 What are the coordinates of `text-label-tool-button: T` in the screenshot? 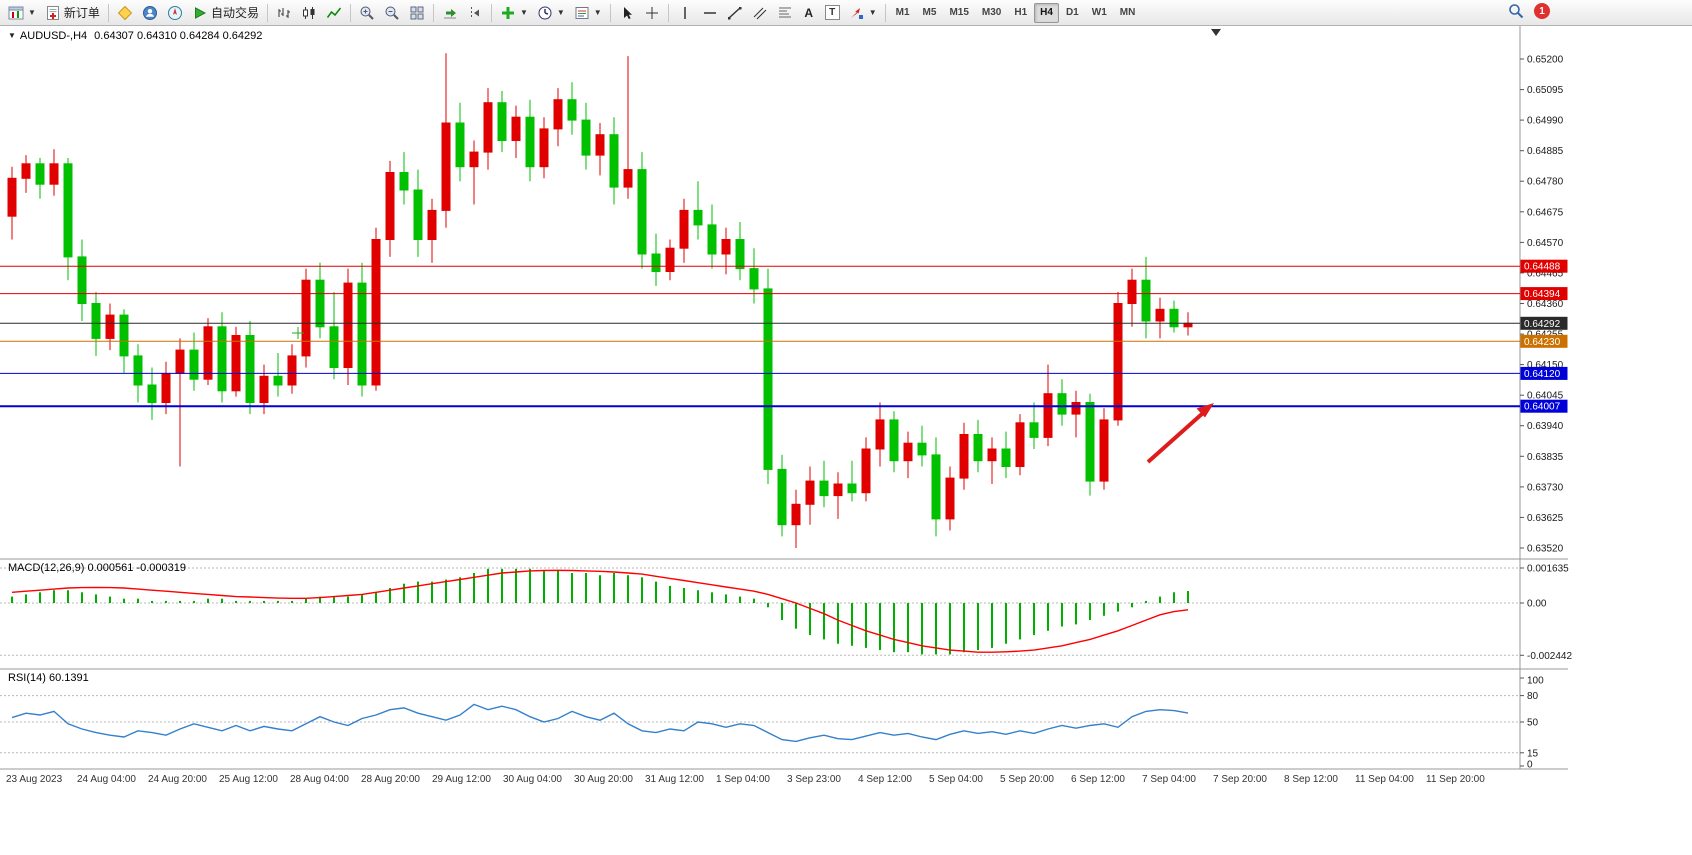 It's located at (832, 13).